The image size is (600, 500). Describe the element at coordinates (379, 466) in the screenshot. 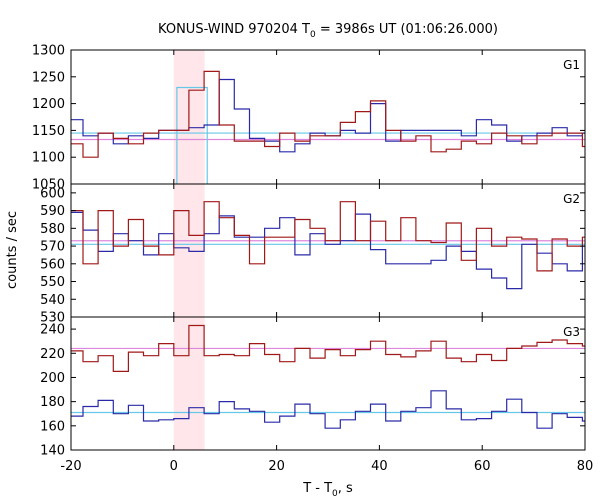

I see `x-tick-label: 40` at that location.